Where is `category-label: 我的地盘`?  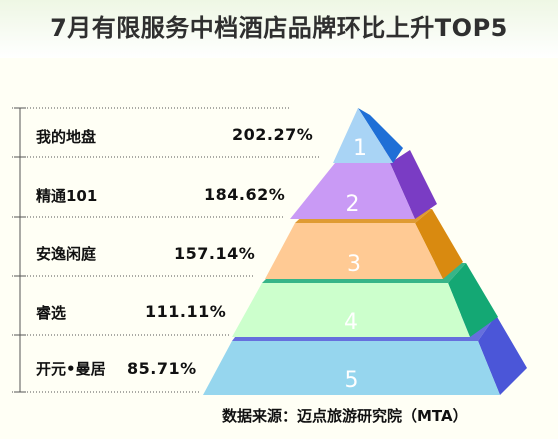 category-label: 我的地盘 is located at coordinates (66, 137).